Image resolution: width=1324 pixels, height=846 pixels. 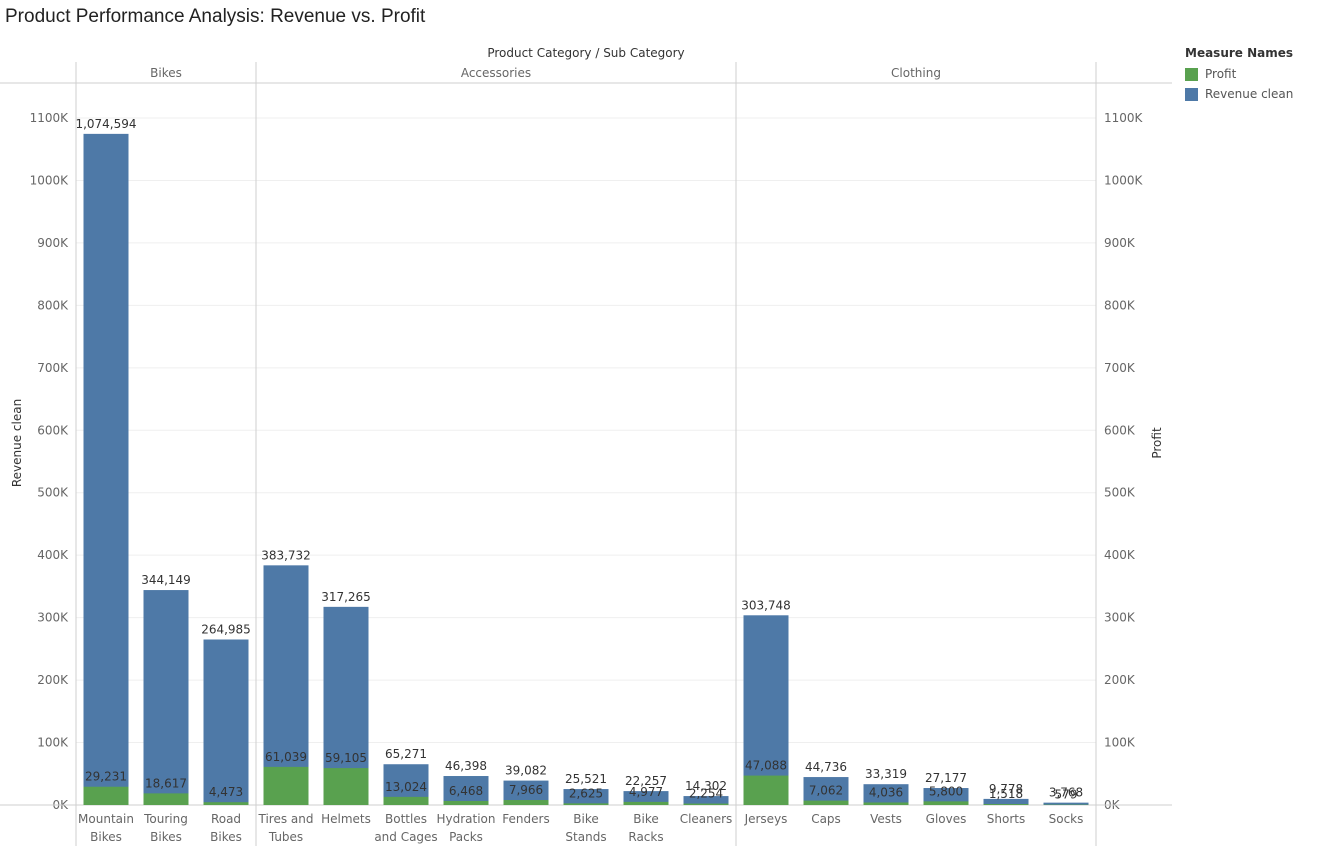 What do you see at coordinates (826, 819) in the screenshot?
I see `x-tick-label: Caps` at bounding box center [826, 819].